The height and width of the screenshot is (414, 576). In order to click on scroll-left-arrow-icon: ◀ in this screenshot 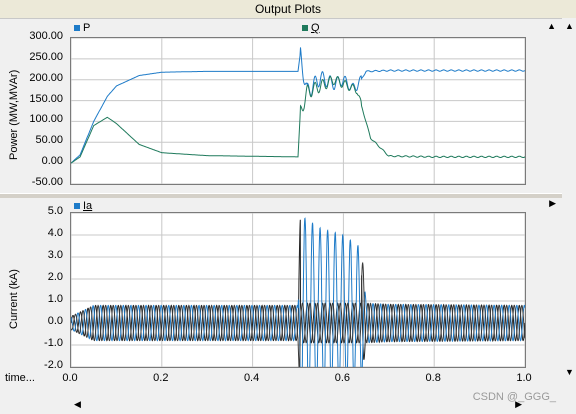, I will do `click(77, 404)`.